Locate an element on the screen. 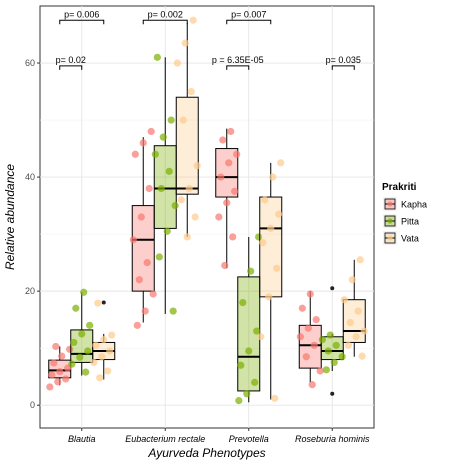 The width and height of the screenshot is (459, 466). legend: Prakriti Kapha Pitta Vata is located at coordinates (404, 213).